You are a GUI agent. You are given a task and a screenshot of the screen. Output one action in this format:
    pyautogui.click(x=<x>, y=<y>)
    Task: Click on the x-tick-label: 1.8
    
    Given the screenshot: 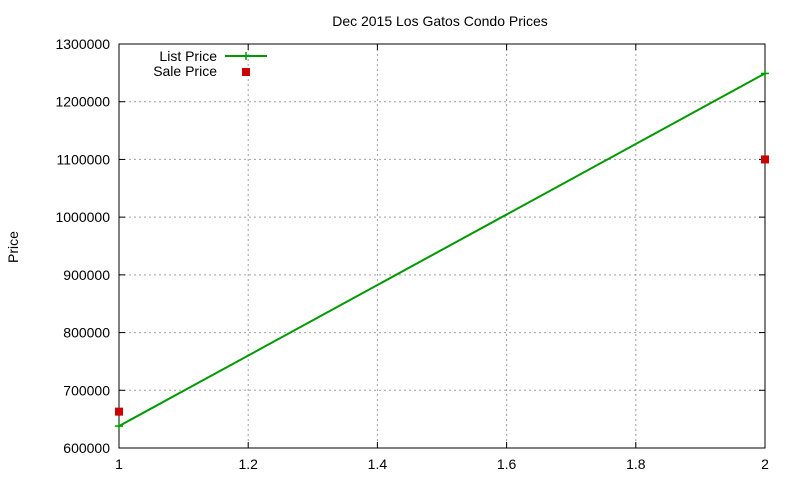 What is the action you would take?
    pyautogui.click(x=636, y=464)
    